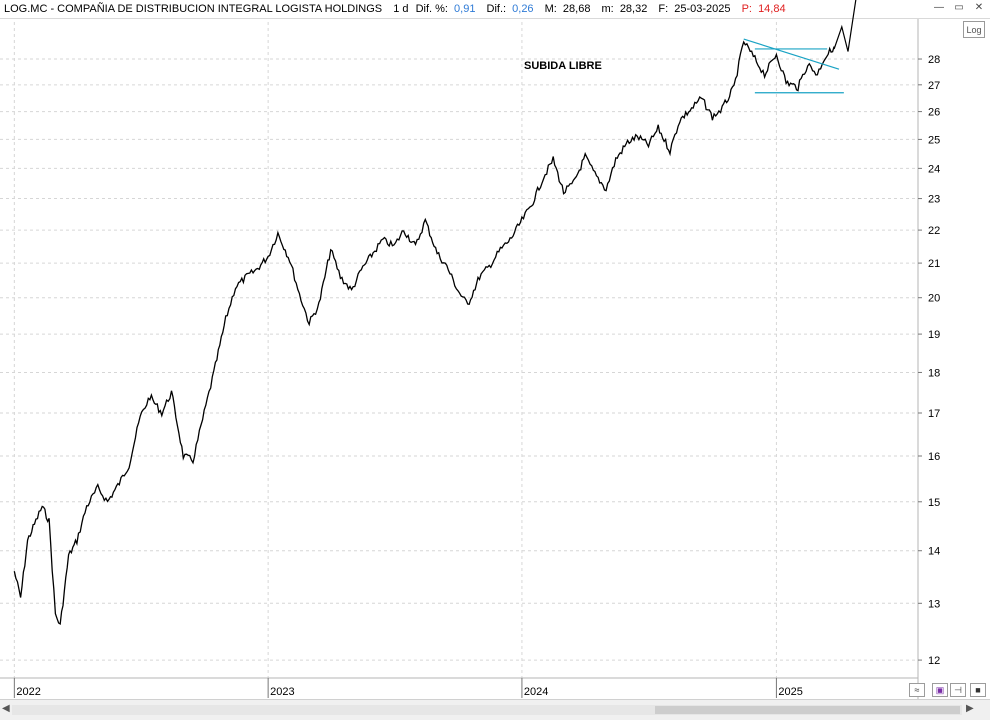  I want to click on scroll-left-icon: ◀, so click(6, 708).